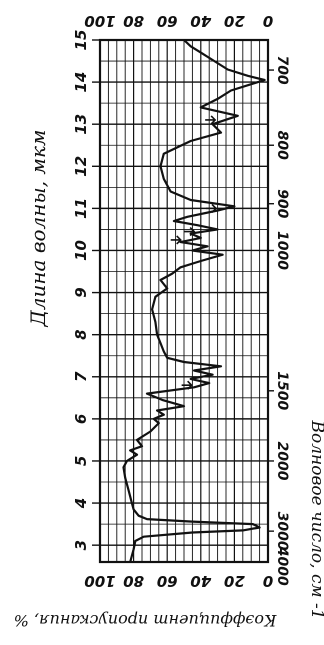 This screenshot has height=645, width=324. I want to click on wavelength-tick-label: 10, so click(81, 250).